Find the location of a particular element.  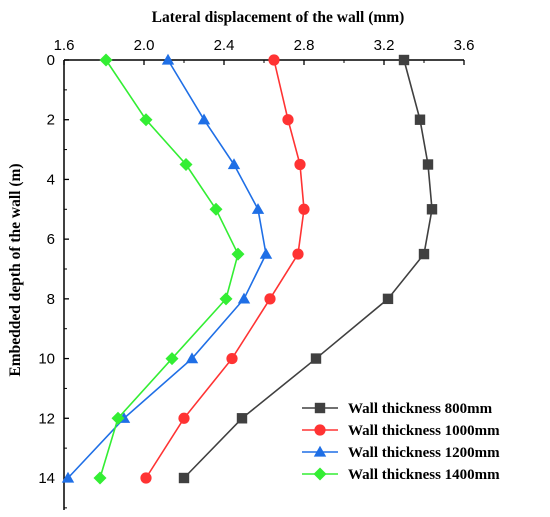

legend-label: Wall thickness 1400mm is located at coordinates (424, 475).